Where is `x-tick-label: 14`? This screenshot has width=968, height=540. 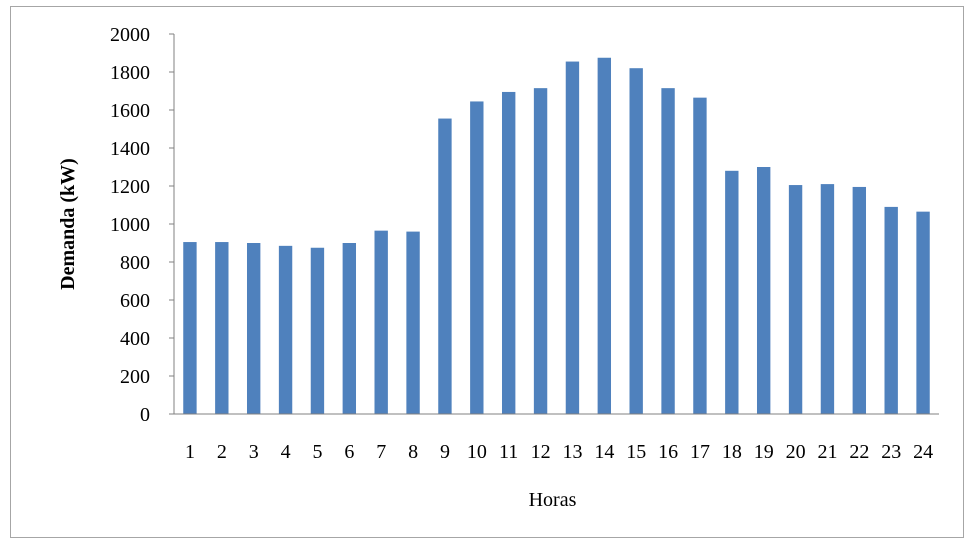
x-tick-label: 14 is located at coordinates (604, 452).